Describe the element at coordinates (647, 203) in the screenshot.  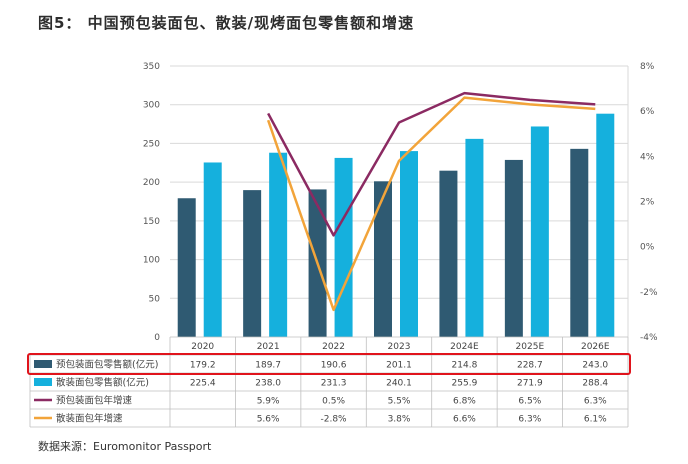
I see `y-right-tick-label: 2%` at that location.